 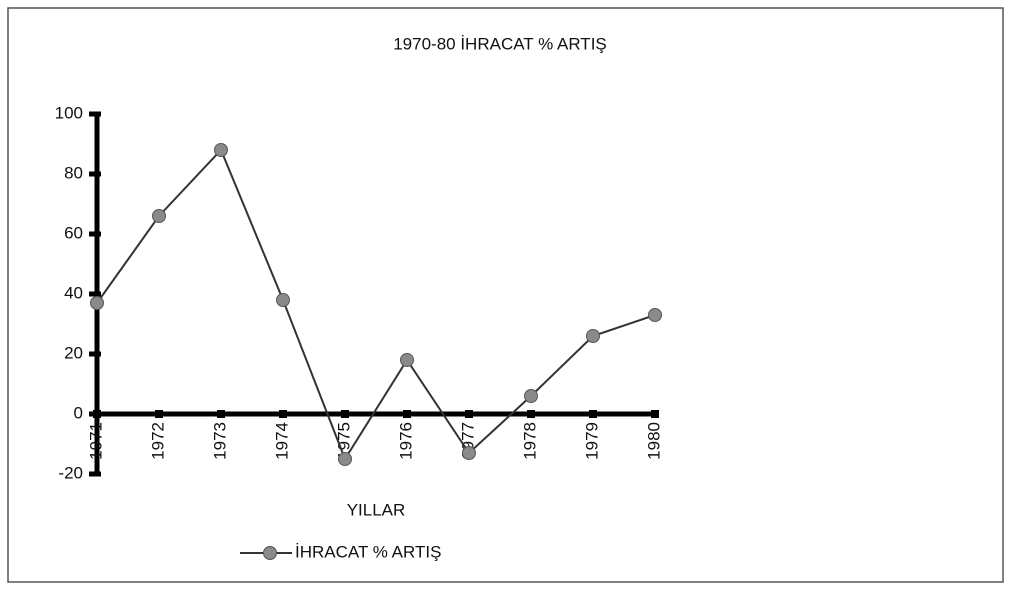 I want to click on x-tick-label: 1972, so click(x=157, y=441).